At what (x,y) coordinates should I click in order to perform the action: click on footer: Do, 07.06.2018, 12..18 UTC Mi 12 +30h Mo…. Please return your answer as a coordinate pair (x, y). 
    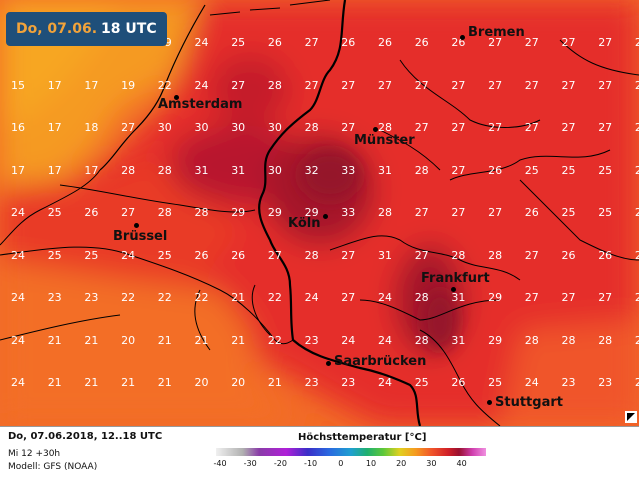
    Looking at the image, I should click on (319, 452).